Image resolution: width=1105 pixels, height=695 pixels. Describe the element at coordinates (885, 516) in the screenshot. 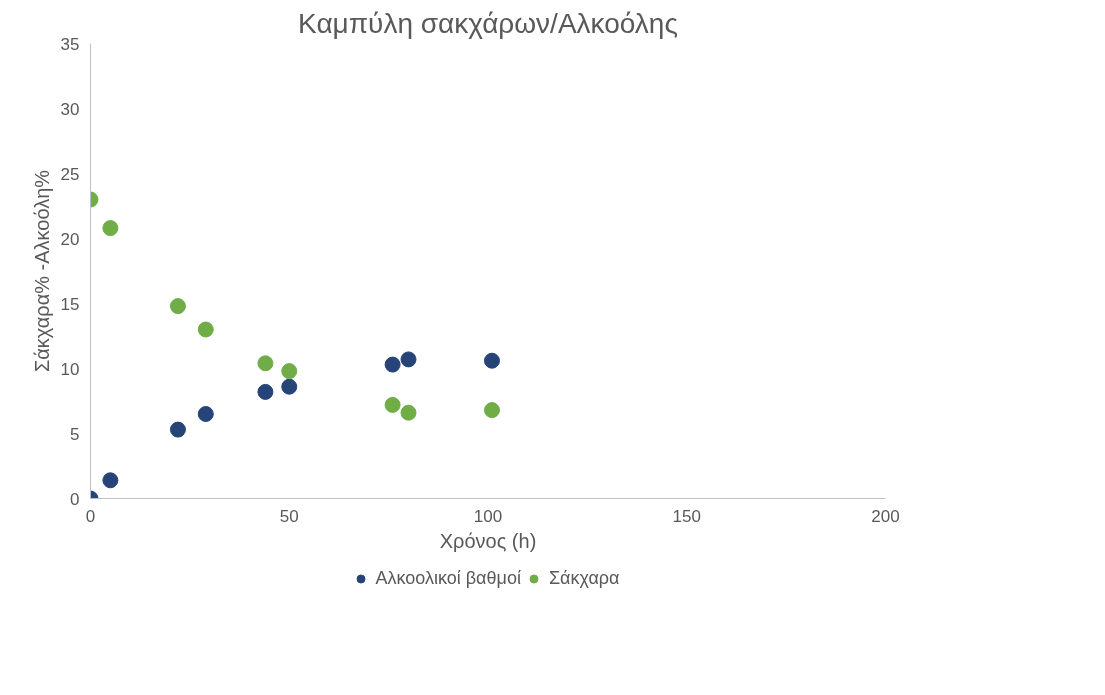

I see `x-tick-label: 200` at that location.